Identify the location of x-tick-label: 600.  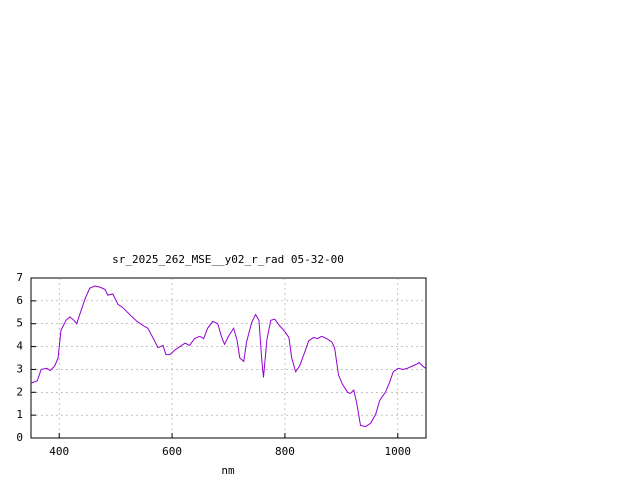
(172, 451).